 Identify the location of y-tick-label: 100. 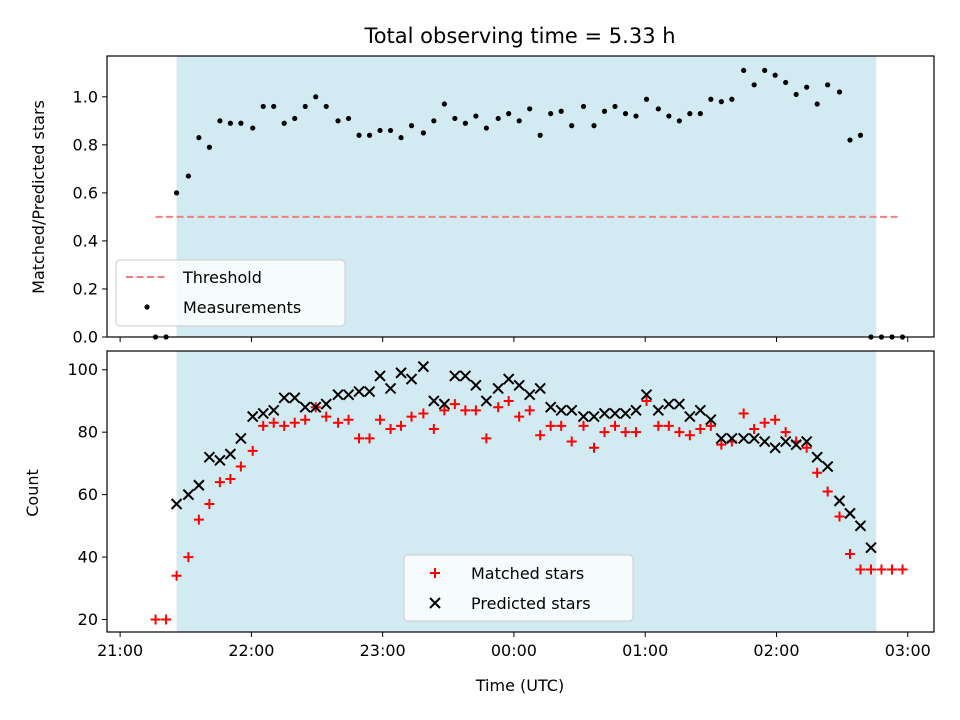
(82, 369).